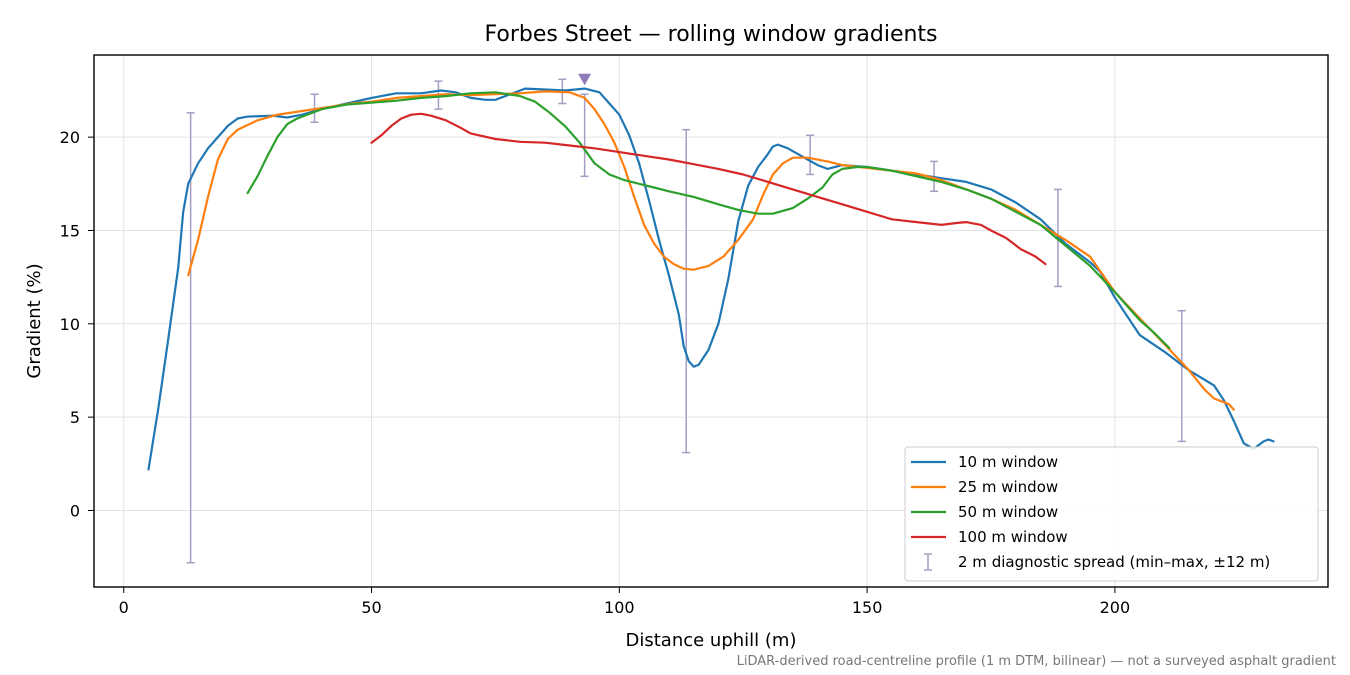 This screenshot has width=1350, height=675. I want to click on x-tick-label: 200, so click(1115, 607).